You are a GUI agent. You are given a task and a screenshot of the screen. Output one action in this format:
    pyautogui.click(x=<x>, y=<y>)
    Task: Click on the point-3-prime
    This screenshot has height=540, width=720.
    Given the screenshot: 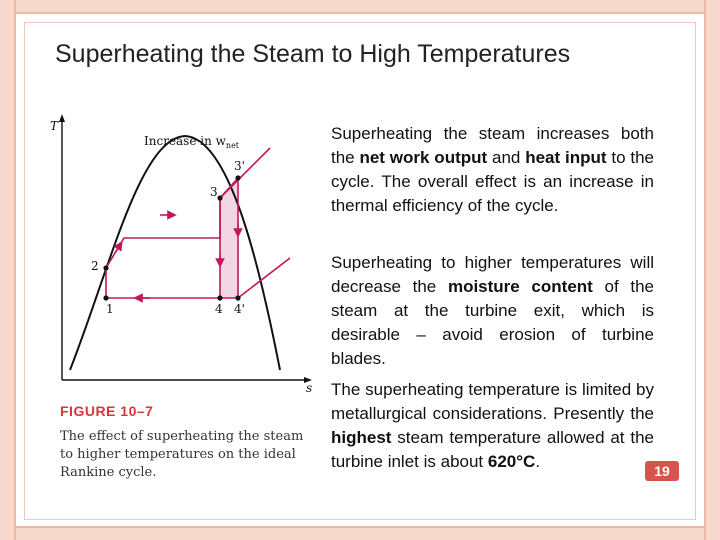 What is the action you would take?
    pyautogui.click(x=238, y=178)
    